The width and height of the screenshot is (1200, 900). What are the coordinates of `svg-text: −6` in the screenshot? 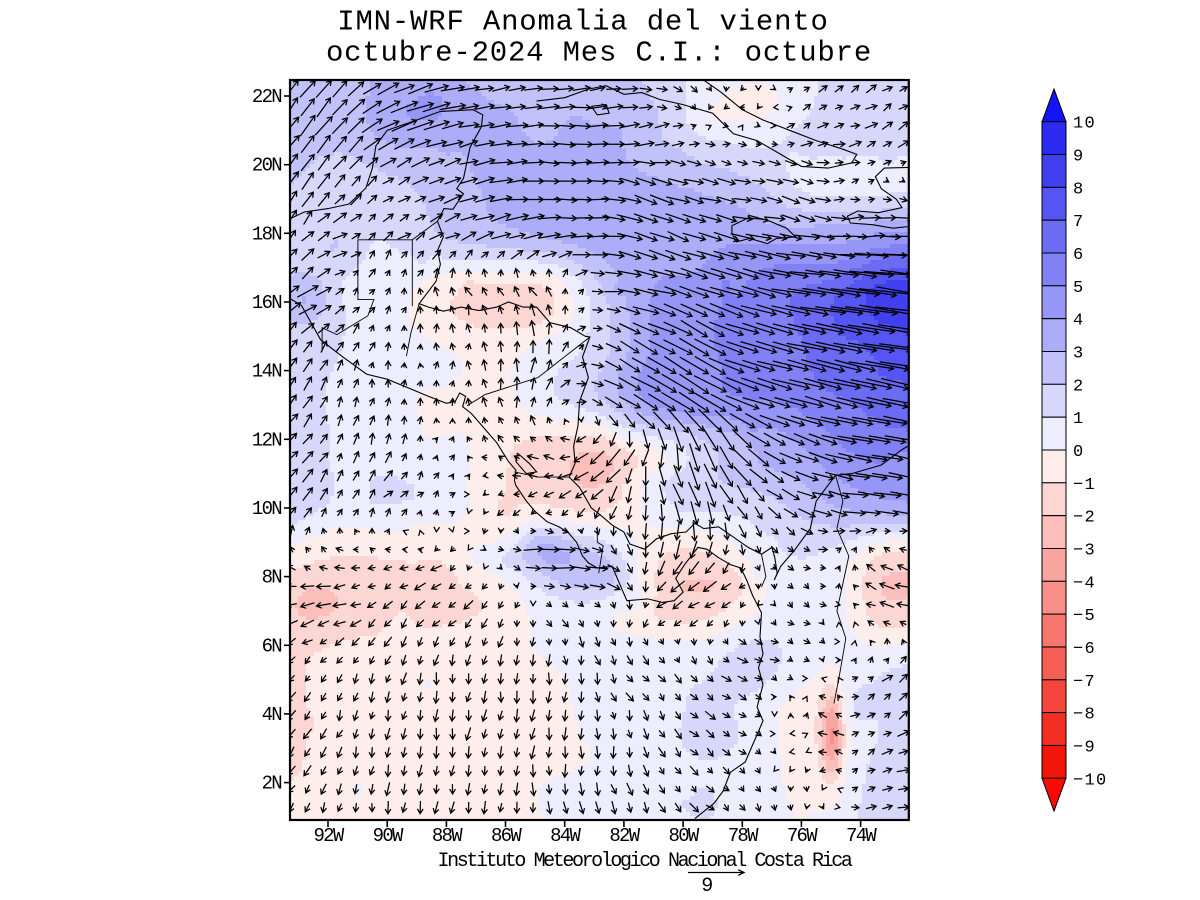 It's located at (1084, 649).